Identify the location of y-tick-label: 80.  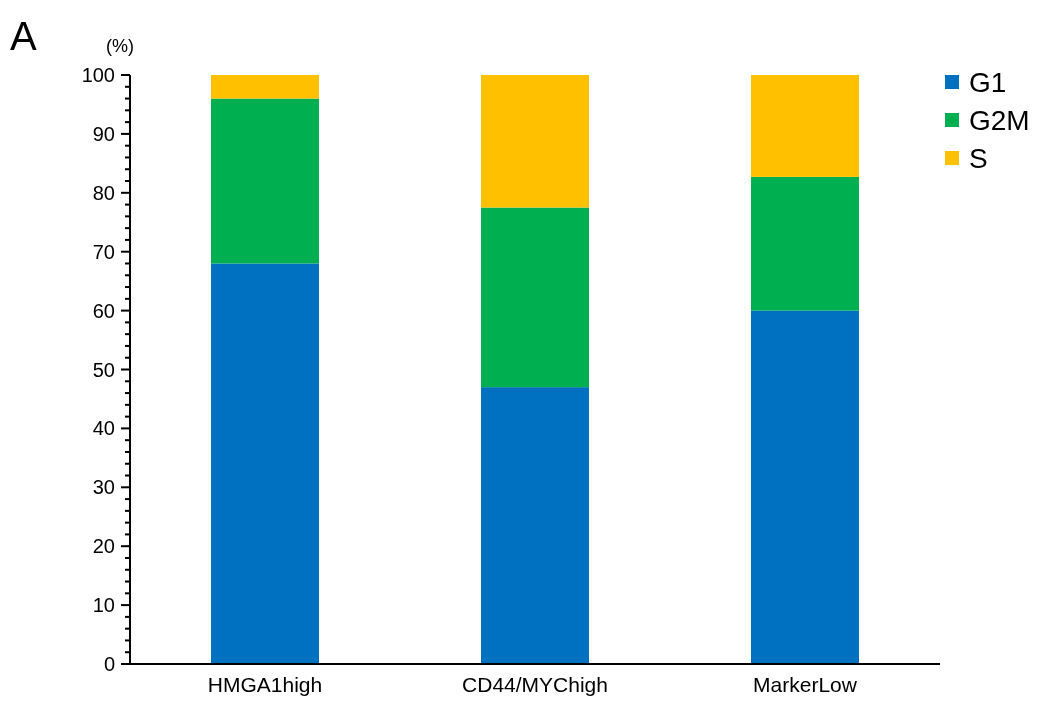
(103, 192).